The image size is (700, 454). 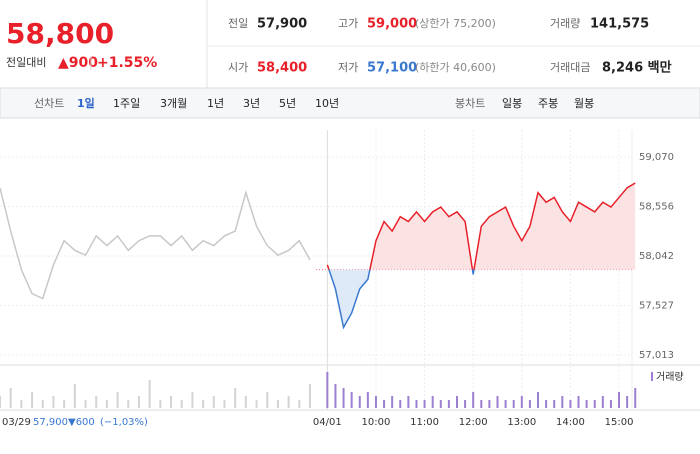 What do you see at coordinates (619, 24) in the screenshot?
I see `stat-value: 141,575` at bounding box center [619, 24].